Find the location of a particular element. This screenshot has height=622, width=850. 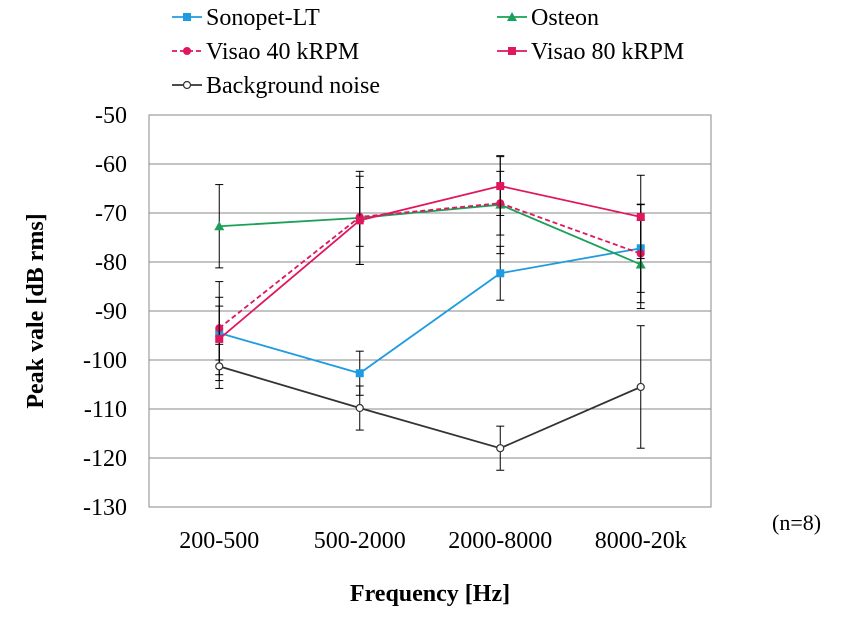

series-background-noise is located at coordinates (430, 398).